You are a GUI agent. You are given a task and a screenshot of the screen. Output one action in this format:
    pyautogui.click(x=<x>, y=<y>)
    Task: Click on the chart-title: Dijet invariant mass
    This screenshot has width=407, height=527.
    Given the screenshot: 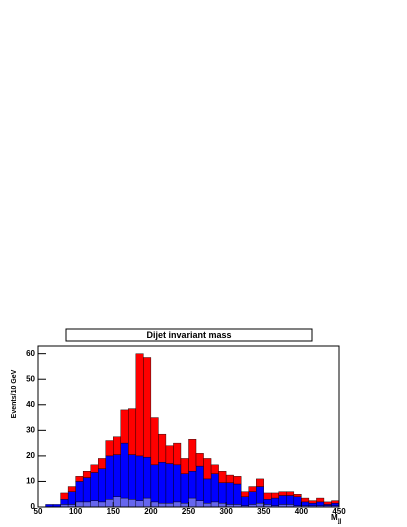 What is the action you would take?
    pyautogui.click(x=188, y=335)
    